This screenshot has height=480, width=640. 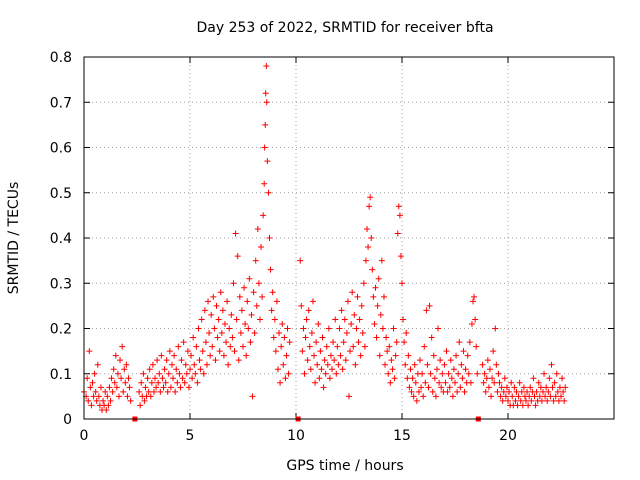 I want to click on x-tick-label: 15, so click(x=402, y=436).